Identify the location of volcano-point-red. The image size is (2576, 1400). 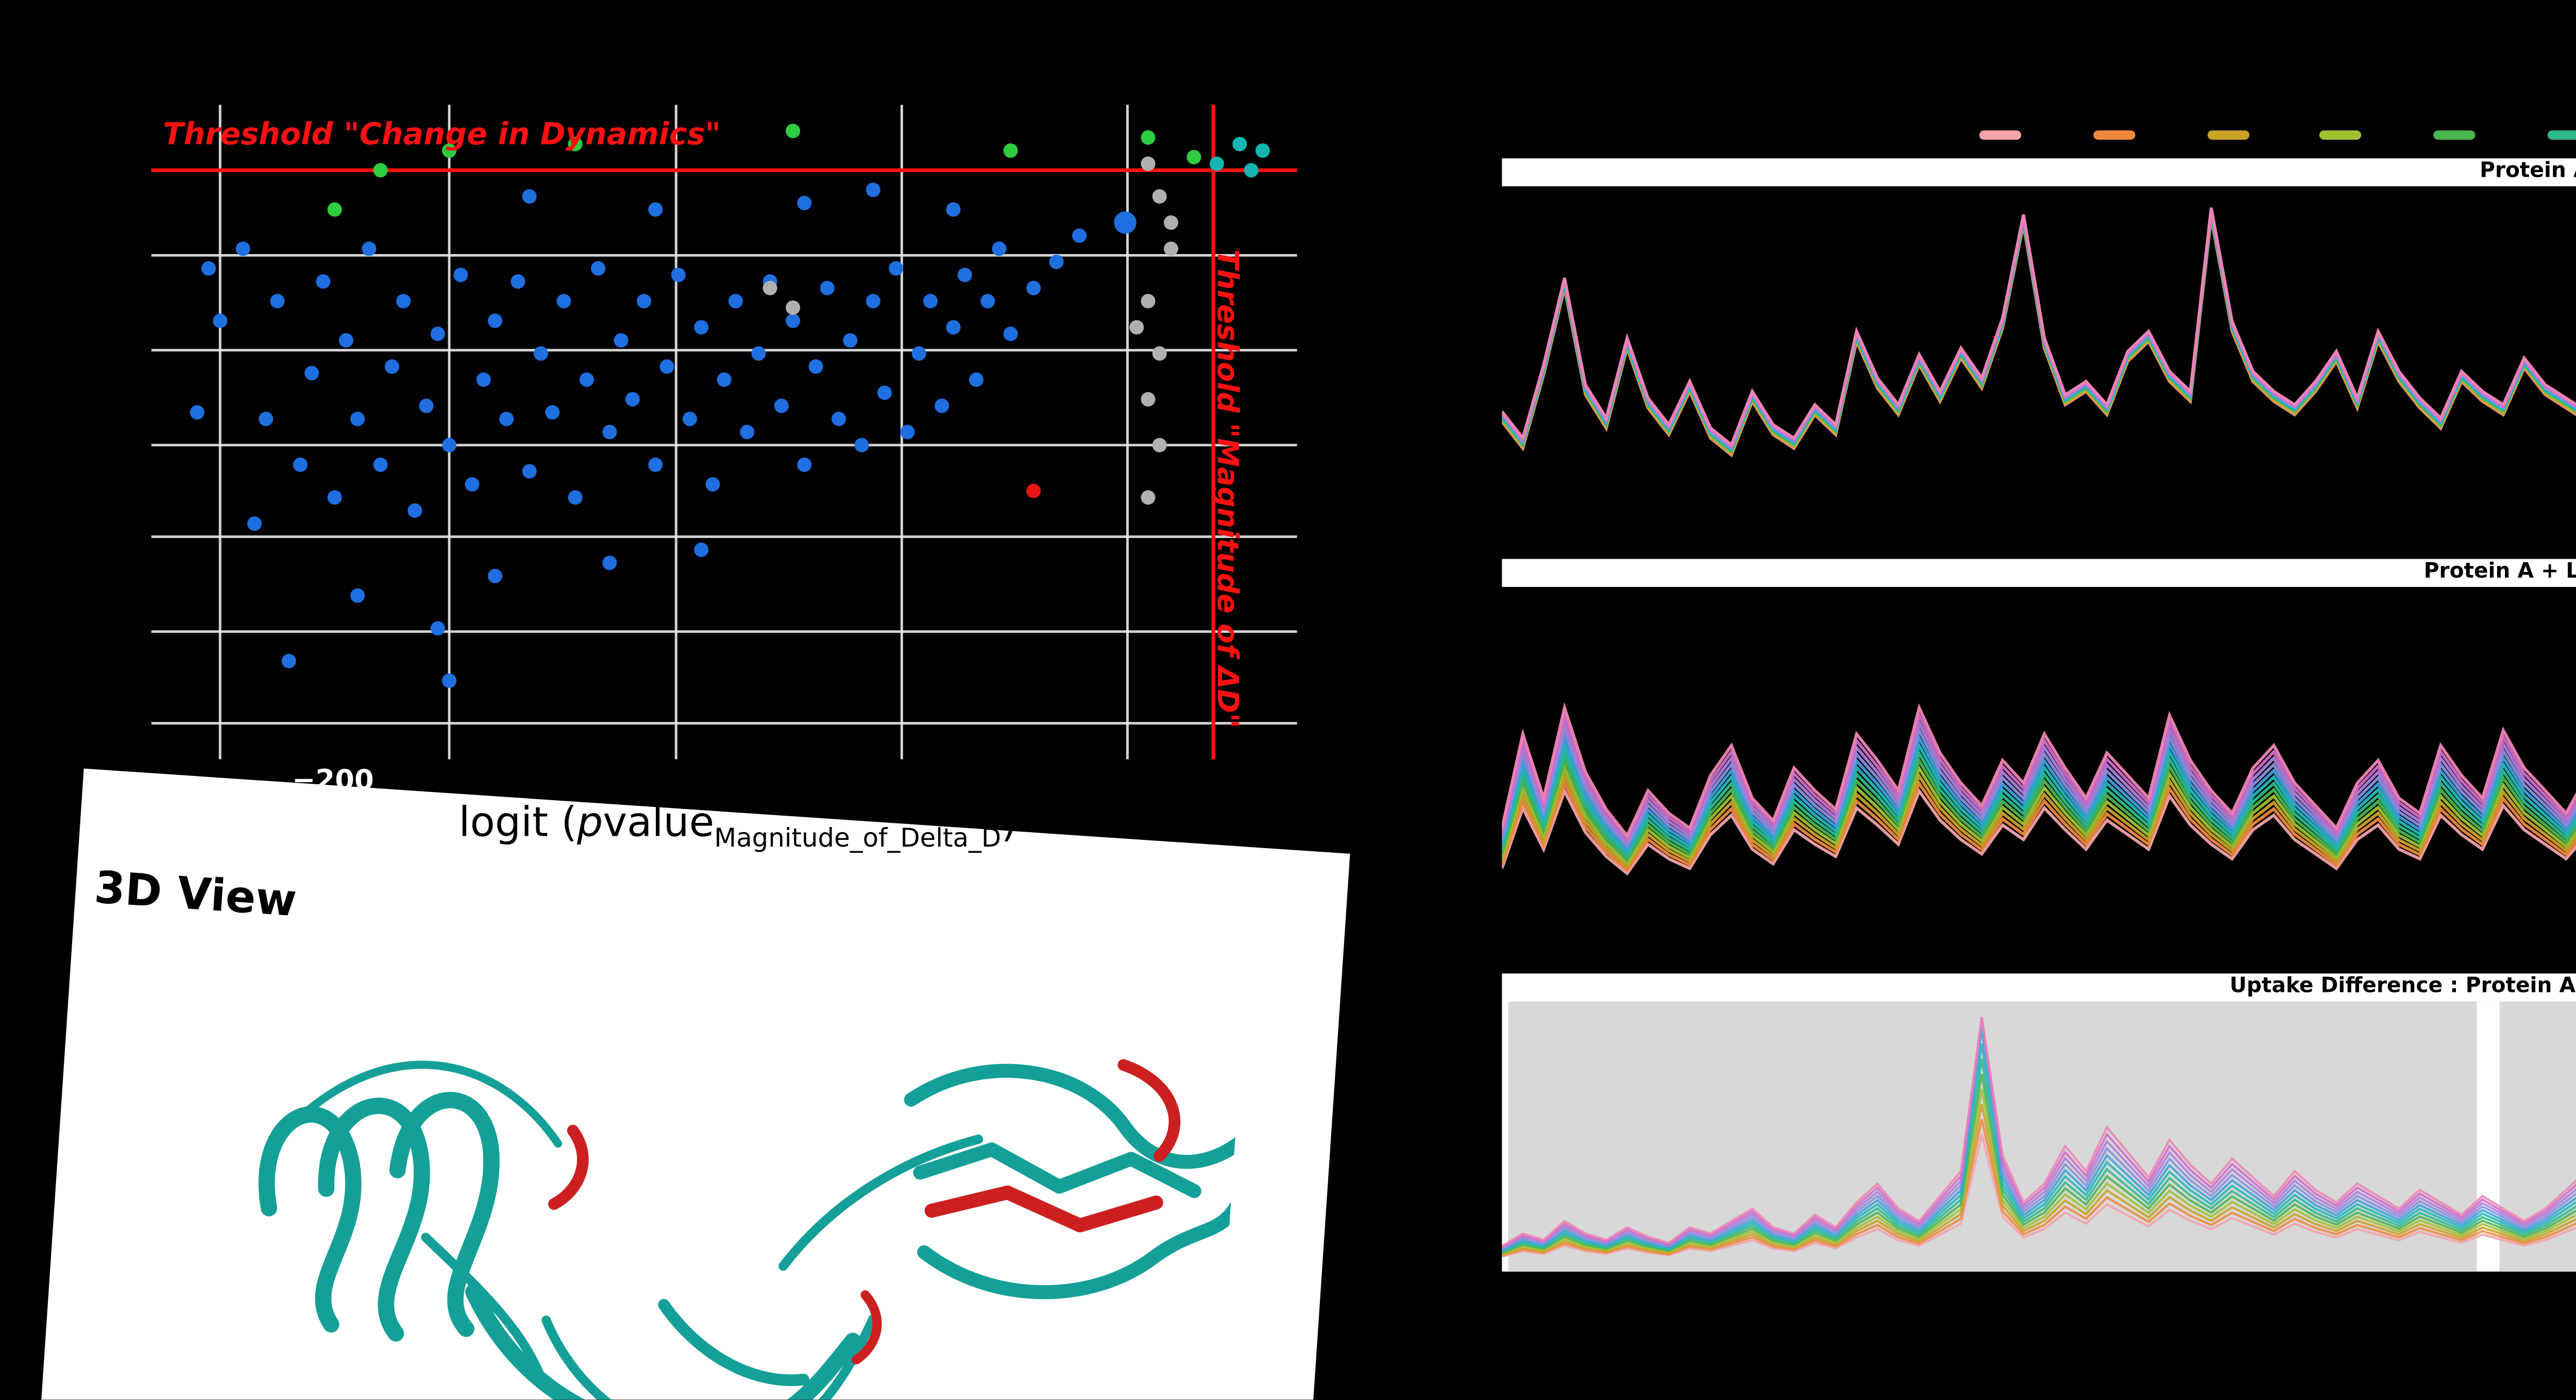
(1033, 490).